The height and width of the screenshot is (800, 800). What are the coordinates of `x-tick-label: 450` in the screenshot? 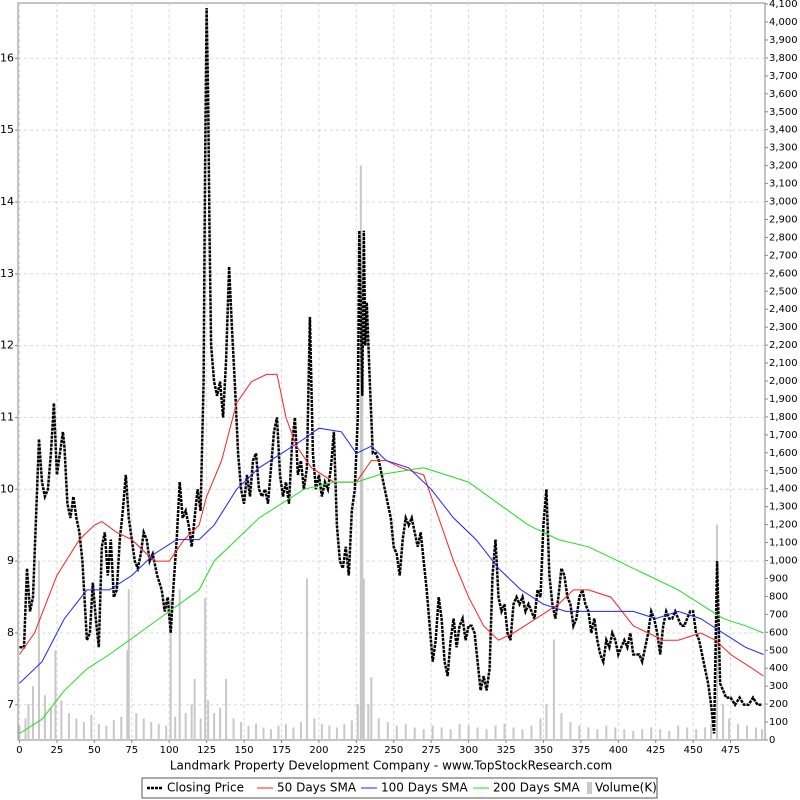 It's located at (693, 750).